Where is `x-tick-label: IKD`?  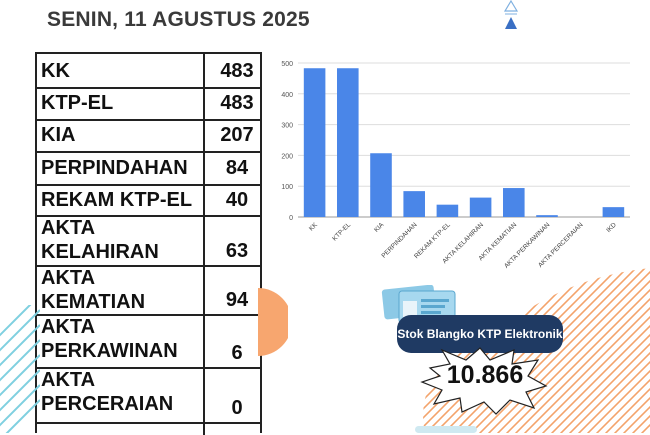
x-tick-label: IKD is located at coordinates (611, 227).